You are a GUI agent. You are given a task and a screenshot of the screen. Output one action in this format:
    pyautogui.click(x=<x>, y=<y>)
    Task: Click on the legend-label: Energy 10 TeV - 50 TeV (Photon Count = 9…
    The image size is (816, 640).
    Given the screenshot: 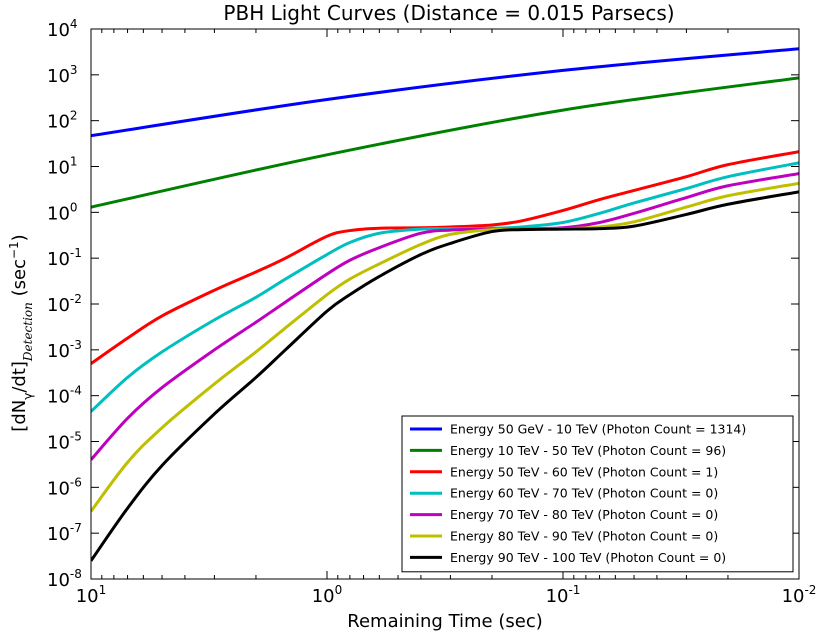 What is the action you would take?
    pyautogui.click(x=588, y=450)
    